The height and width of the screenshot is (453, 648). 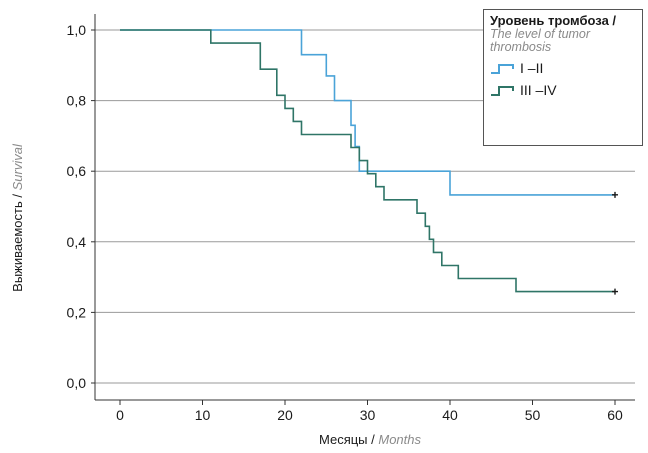 I want to click on legend-label-1: I –II, so click(x=532, y=68).